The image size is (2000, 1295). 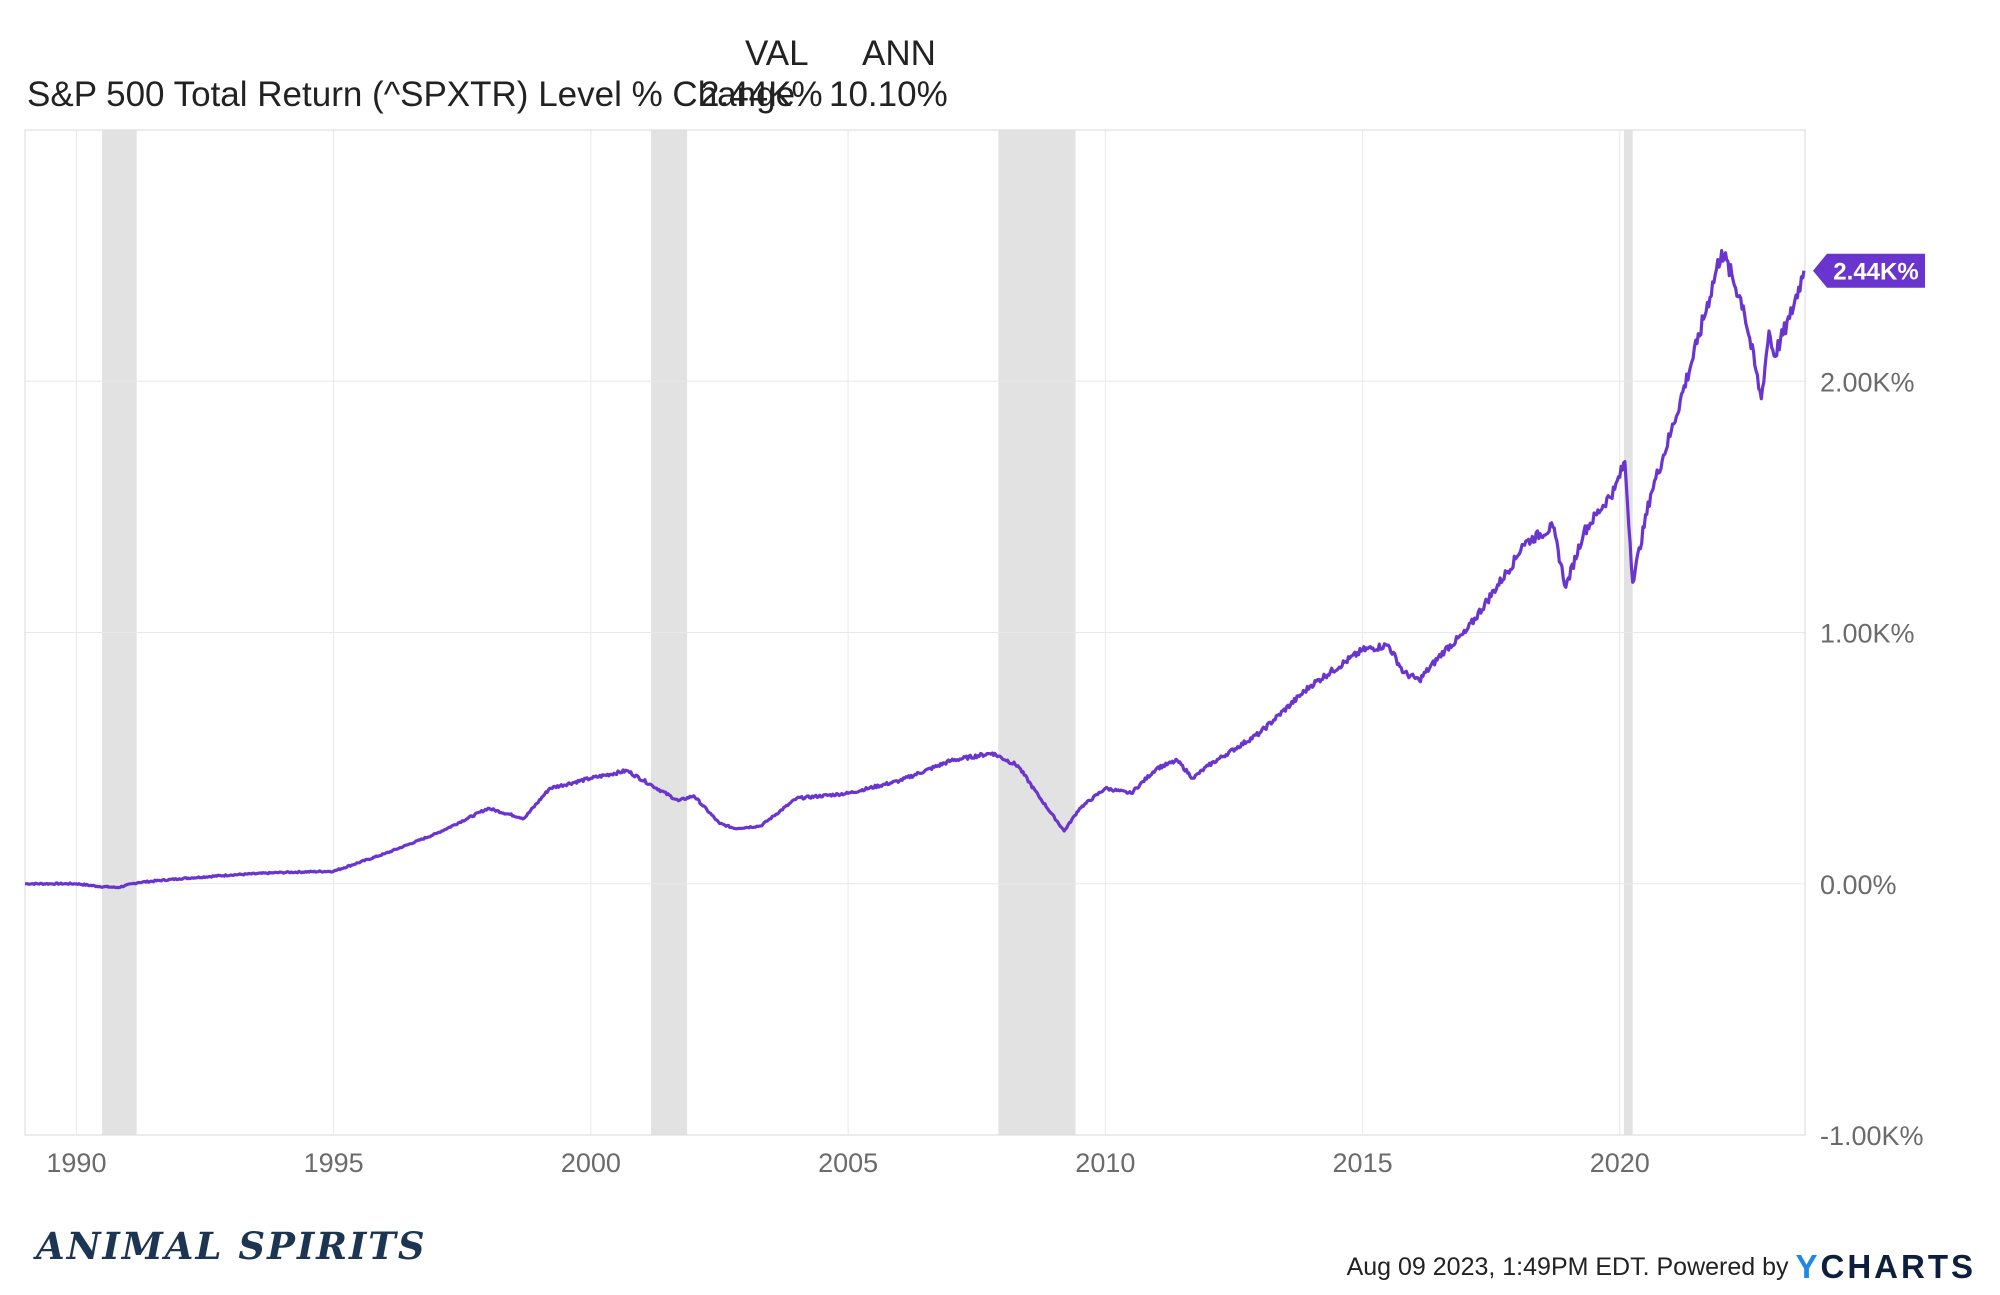 I want to click on val-column-heading: VAL, so click(x=777, y=53).